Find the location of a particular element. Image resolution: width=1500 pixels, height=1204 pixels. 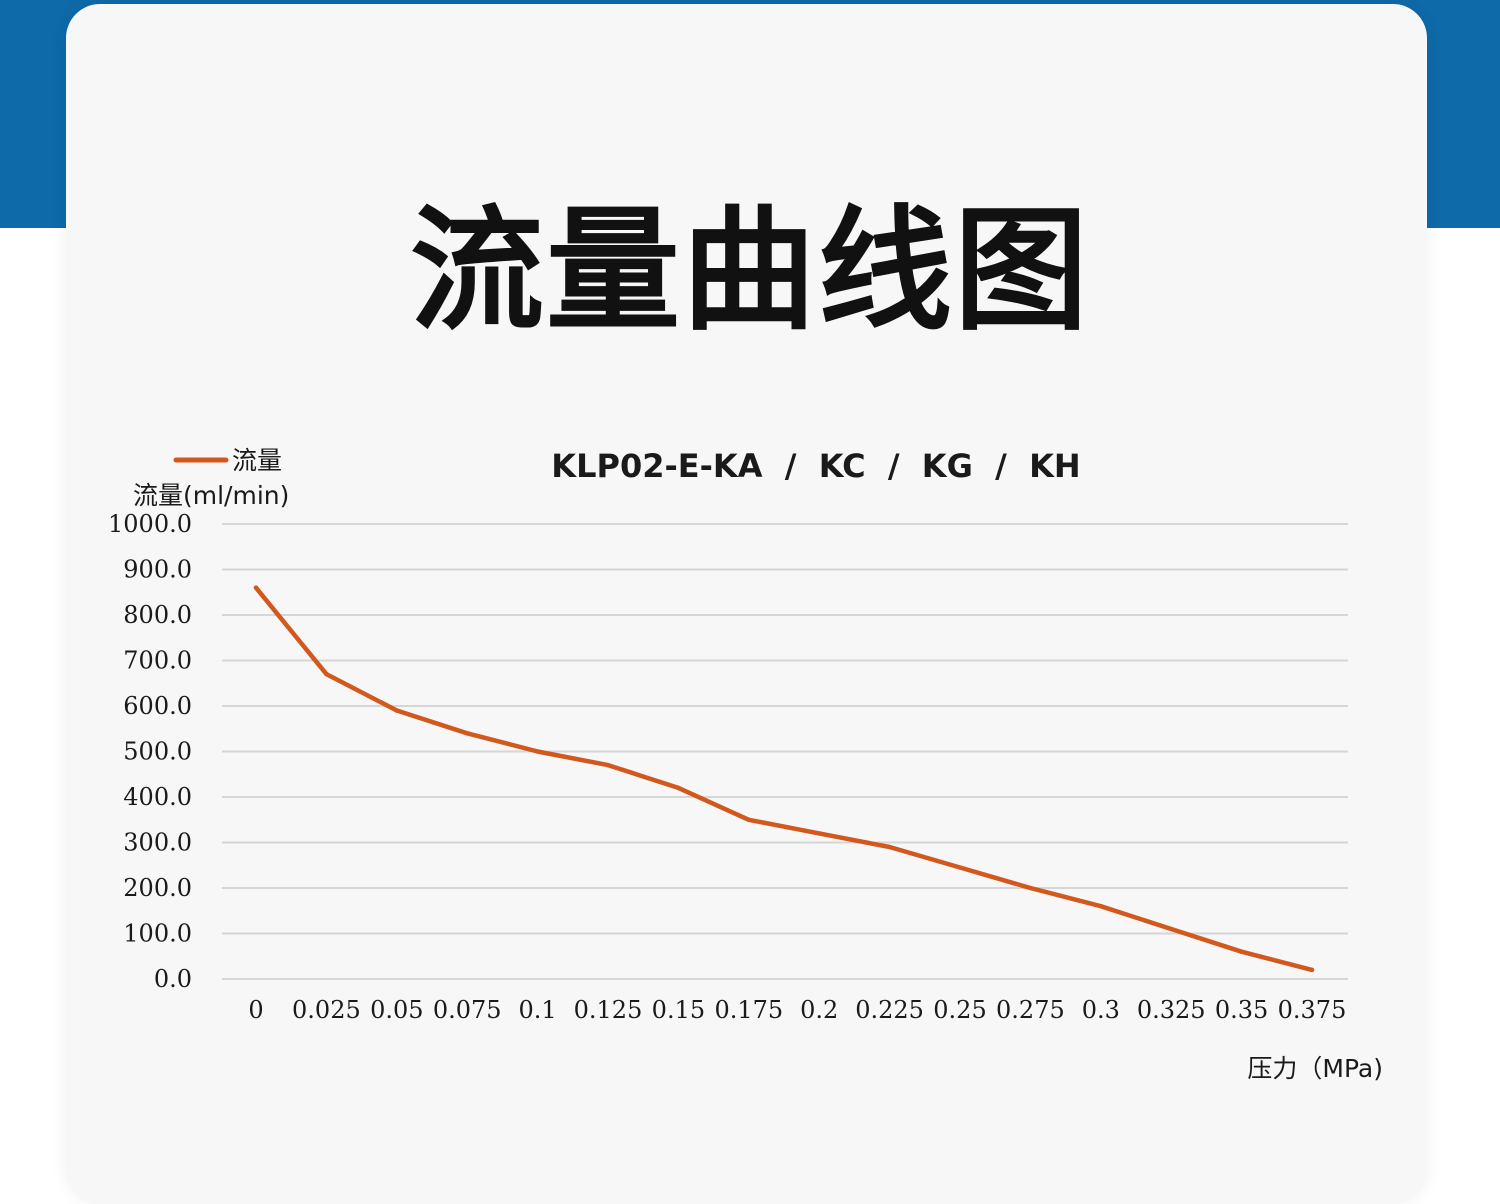

x-tick-label: 0.25 is located at coordinates (959, 1010).